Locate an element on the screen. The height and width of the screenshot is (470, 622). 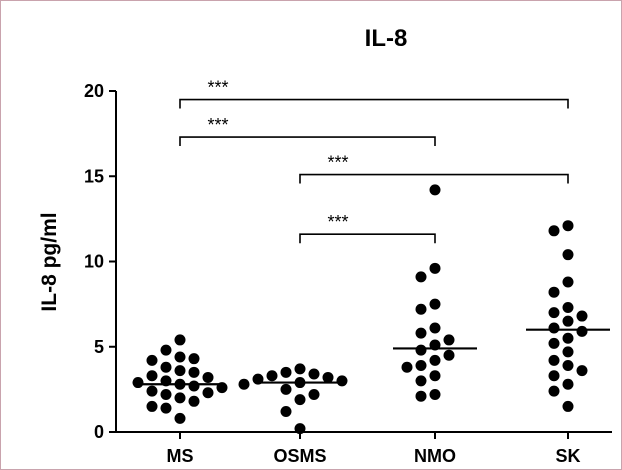
y-tick-label: 0 is located at coordinates (99, 432).